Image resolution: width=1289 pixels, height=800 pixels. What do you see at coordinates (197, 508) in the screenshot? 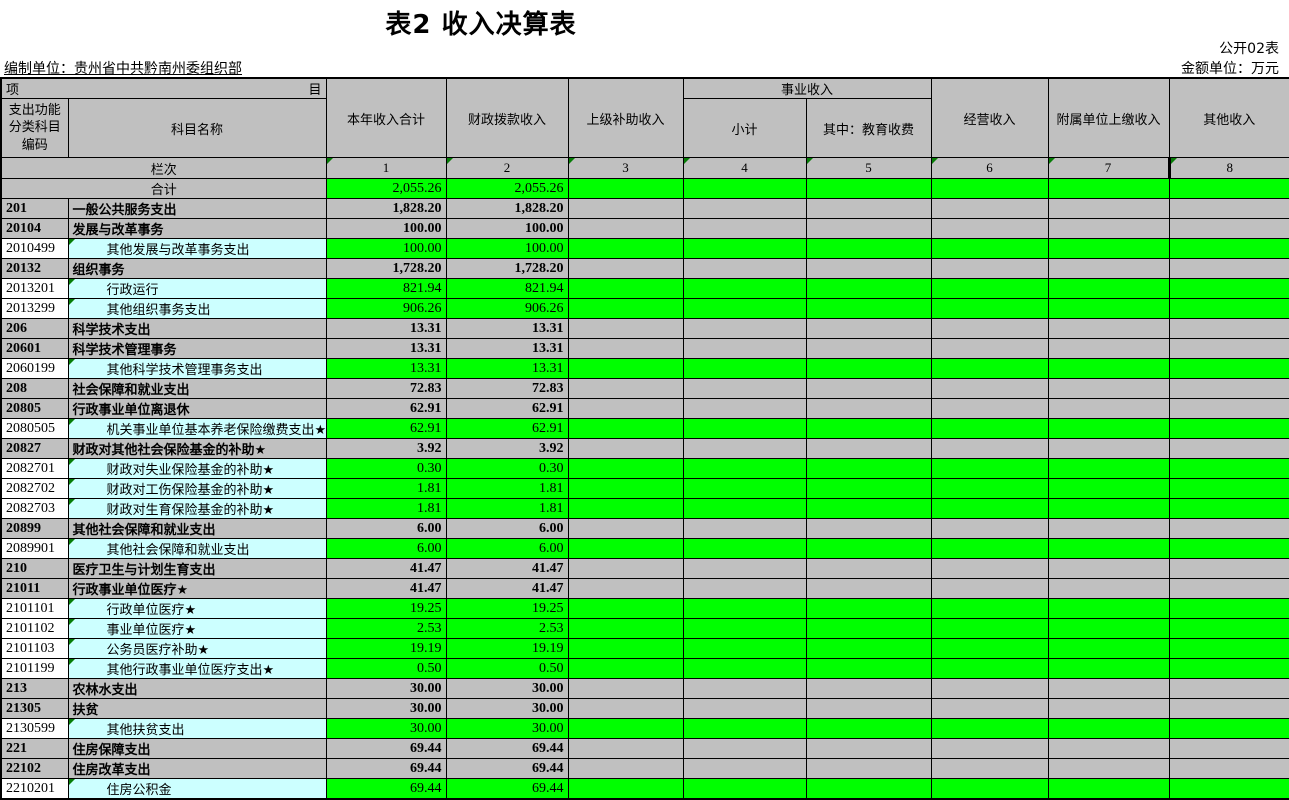
I see `row-name-cell: 财政对生育保险基金的补助★` at bounding box center [197, 508].